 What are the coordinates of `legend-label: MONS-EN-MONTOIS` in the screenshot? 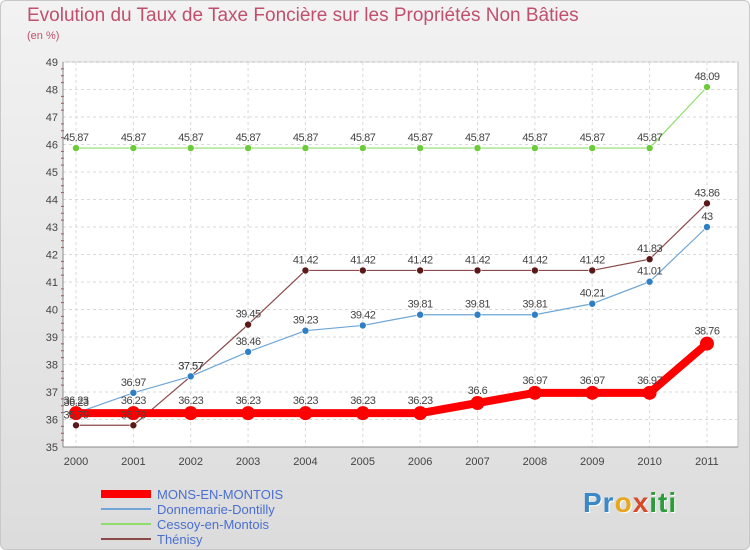 It's located at (220, 494).